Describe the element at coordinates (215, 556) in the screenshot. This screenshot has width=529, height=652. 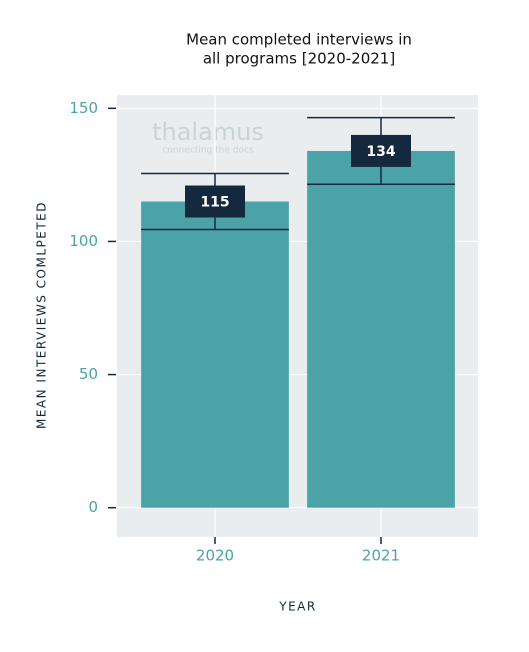
I see `x-tick-label: 2020` at that location.